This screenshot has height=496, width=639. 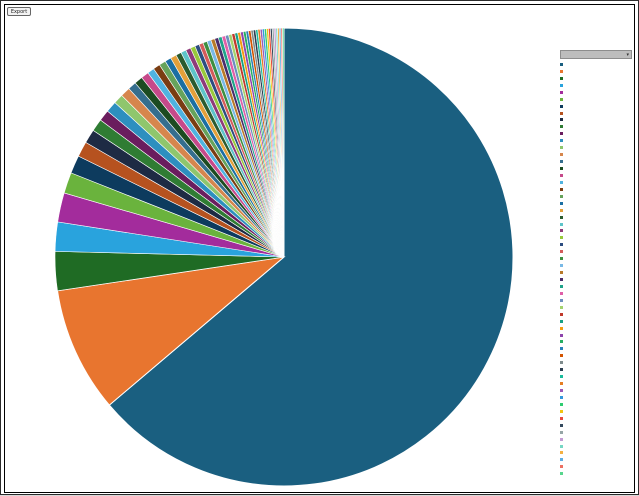 I want to click on legend-dropdown: ▾, so click(x=596, y=54).